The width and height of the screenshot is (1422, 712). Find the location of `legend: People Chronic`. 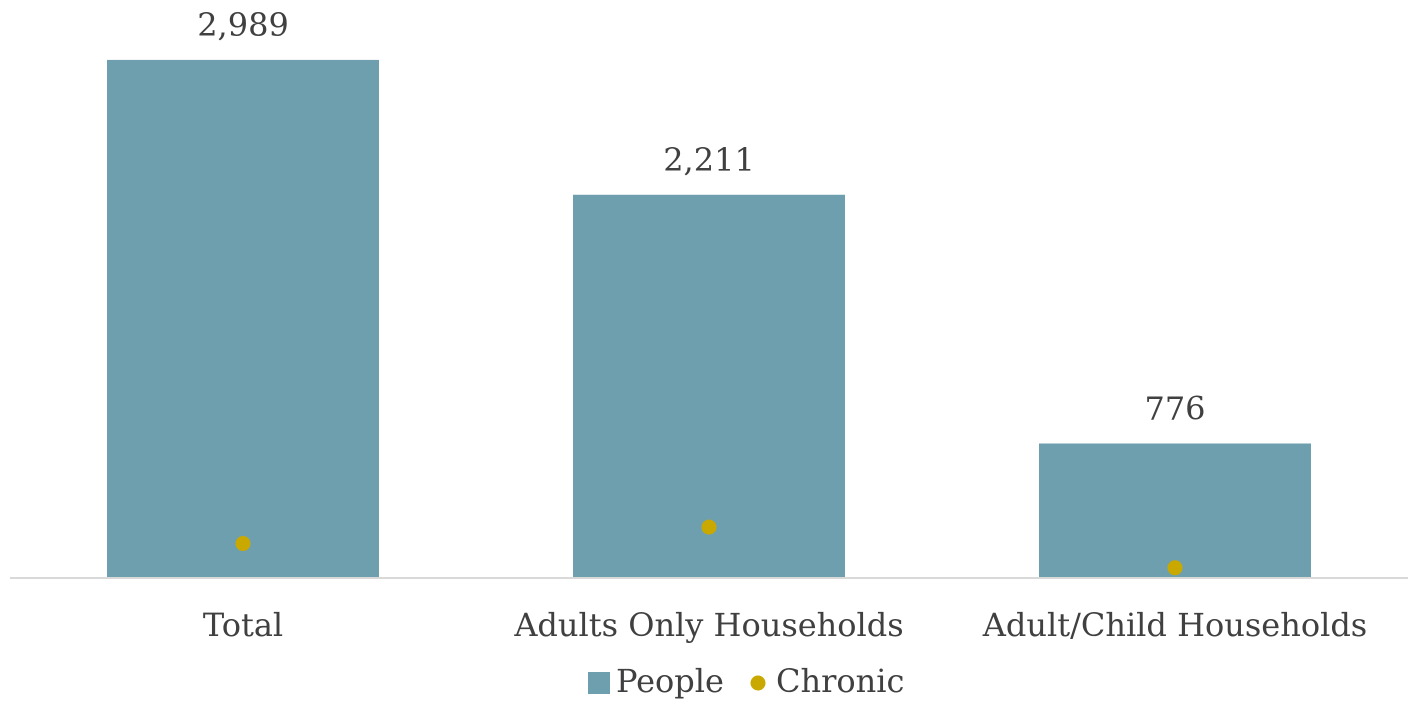

legend: People Chronic is located at coordinates (746, 681).